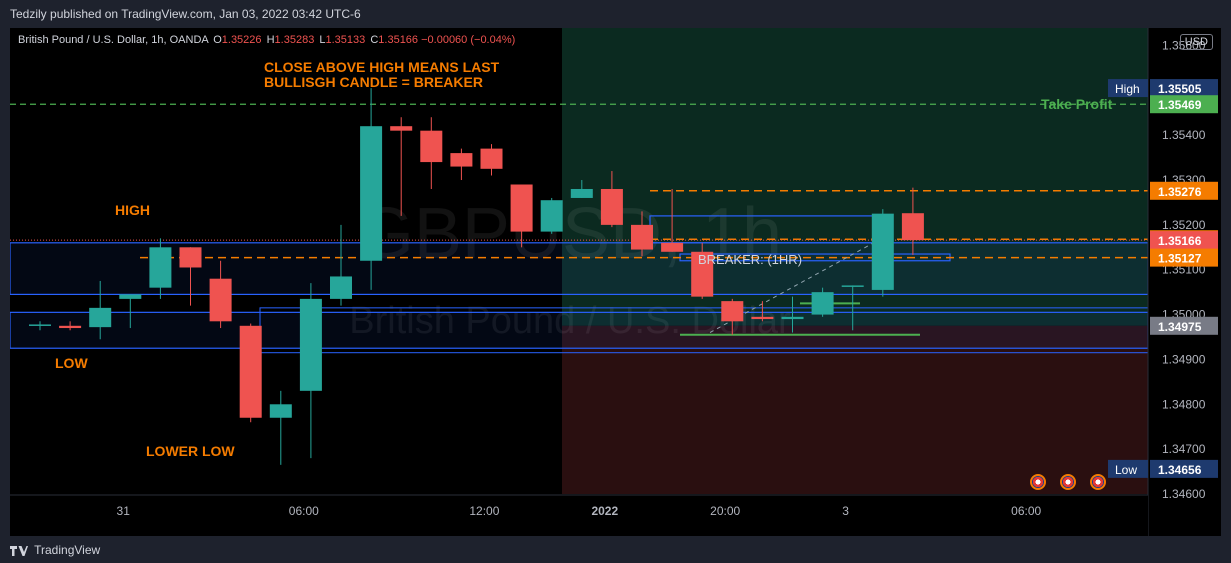  I want to click on price-tick-label: 1.35600, so click(1184, 45).